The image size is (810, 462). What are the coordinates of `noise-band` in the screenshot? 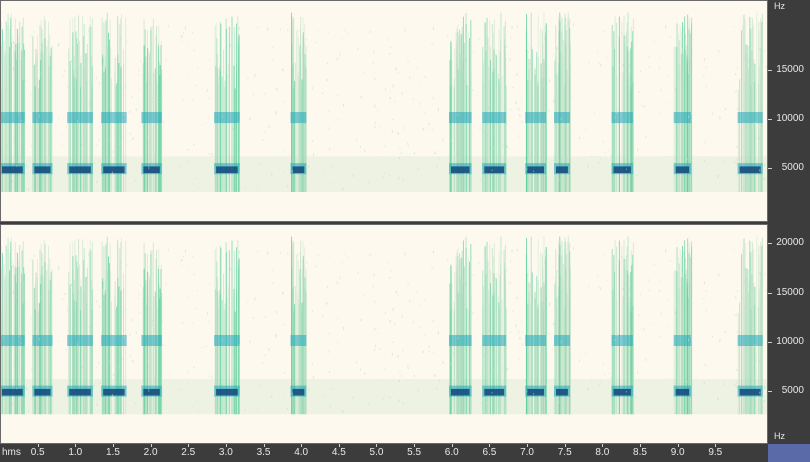 It's located at (384, 174).